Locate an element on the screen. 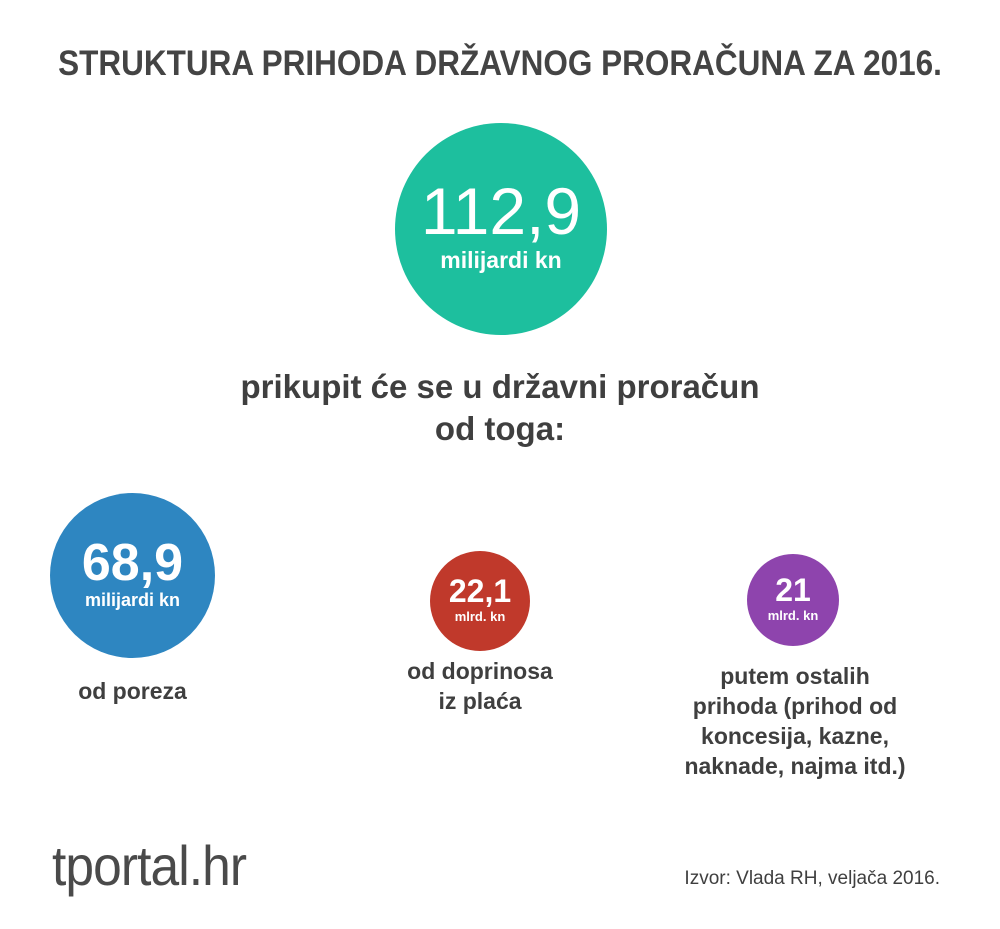 Image resolution: width=1000 pixels, height=929 pixels. caption-line: od poreza is located at coordinates (132, 691).